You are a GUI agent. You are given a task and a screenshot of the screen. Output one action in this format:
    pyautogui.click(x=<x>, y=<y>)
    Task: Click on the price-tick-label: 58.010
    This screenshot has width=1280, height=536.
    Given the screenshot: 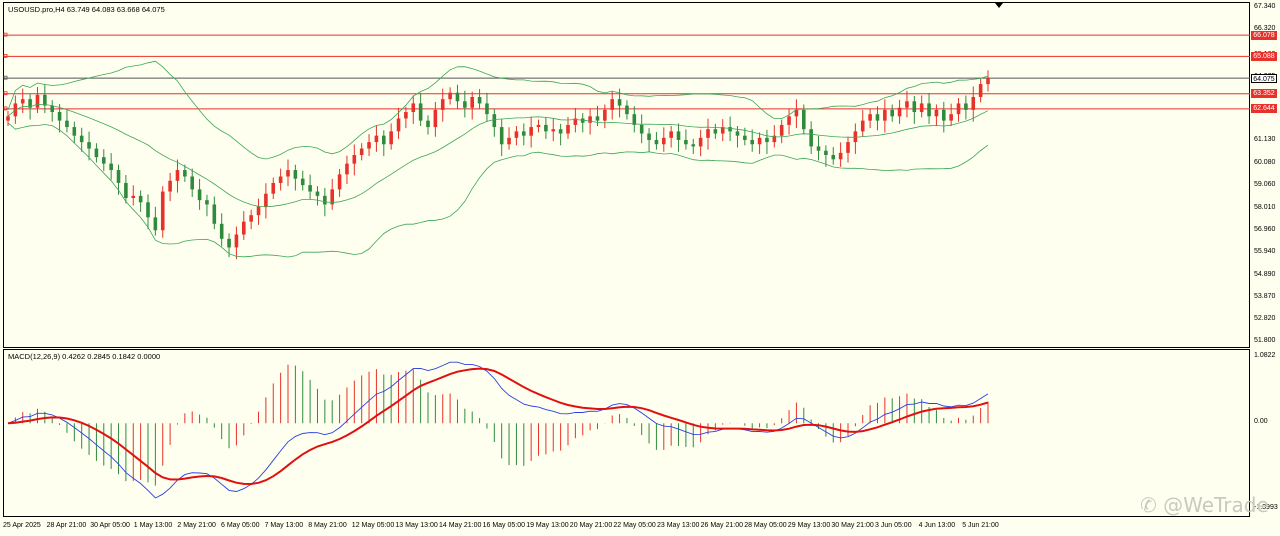 What is the action you would take?
    pyautogui.click(x=1265, y=207)
    